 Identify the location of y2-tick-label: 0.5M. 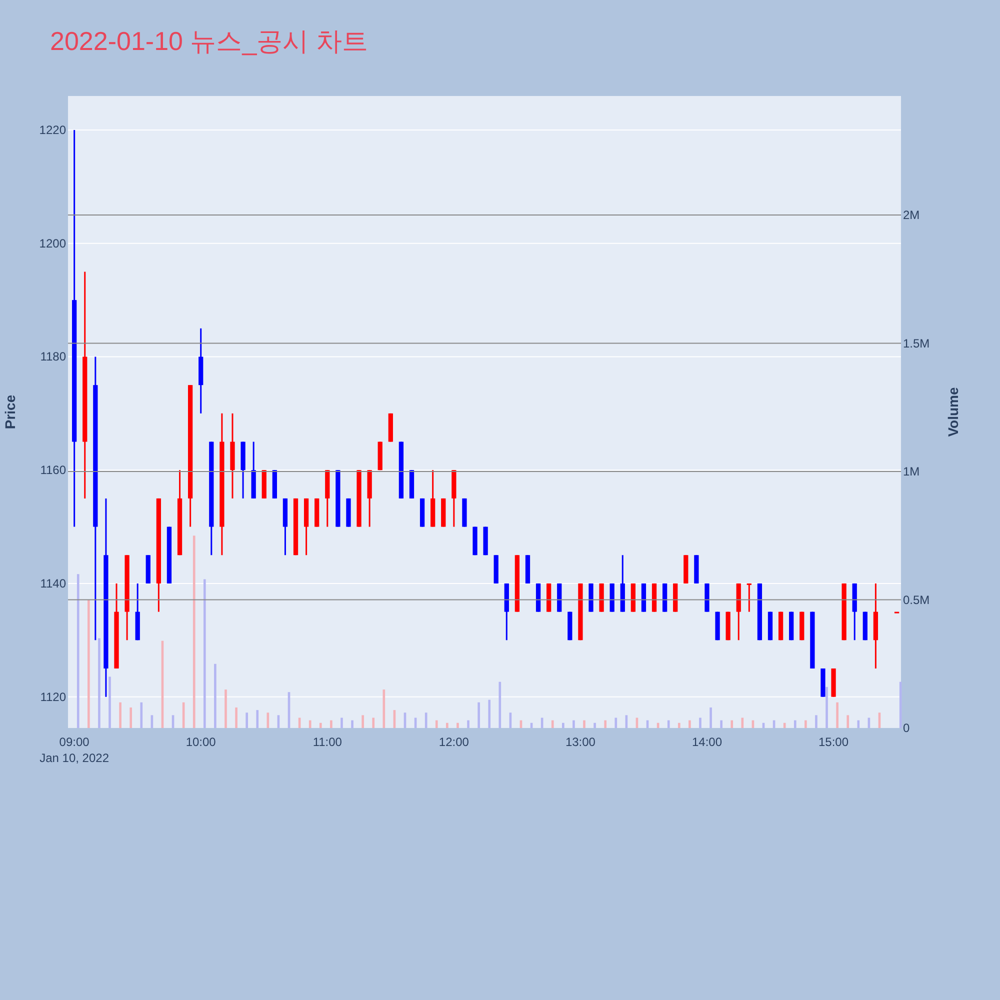
(916, 599).